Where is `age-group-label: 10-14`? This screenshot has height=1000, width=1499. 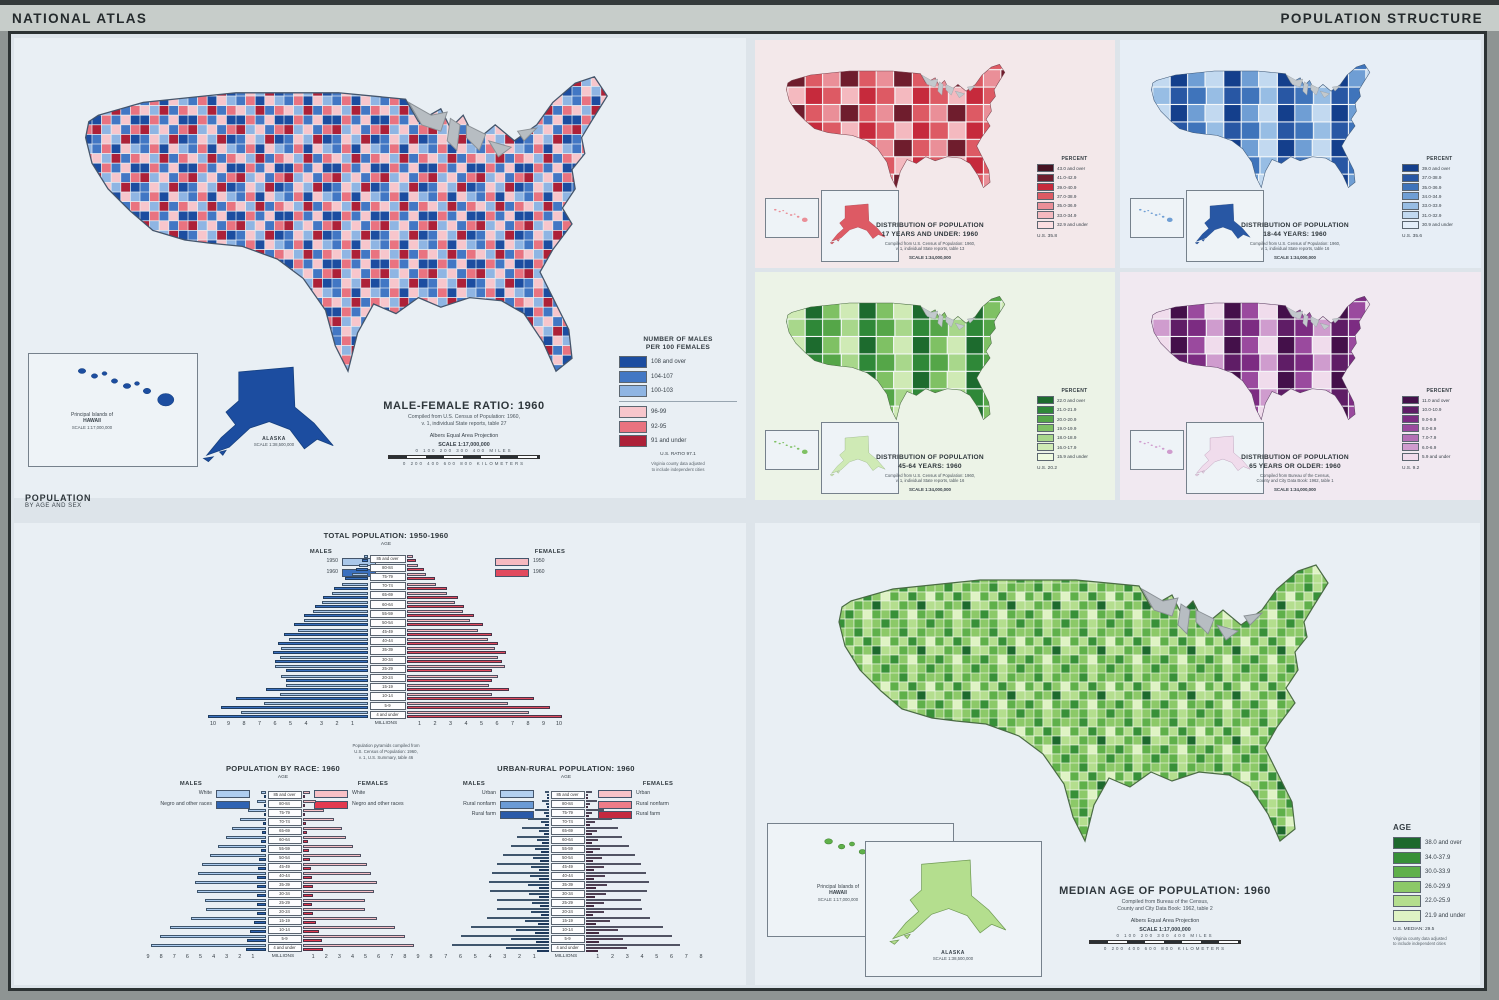 age-group-label: 10-14 is located at coordinates (387, 696).